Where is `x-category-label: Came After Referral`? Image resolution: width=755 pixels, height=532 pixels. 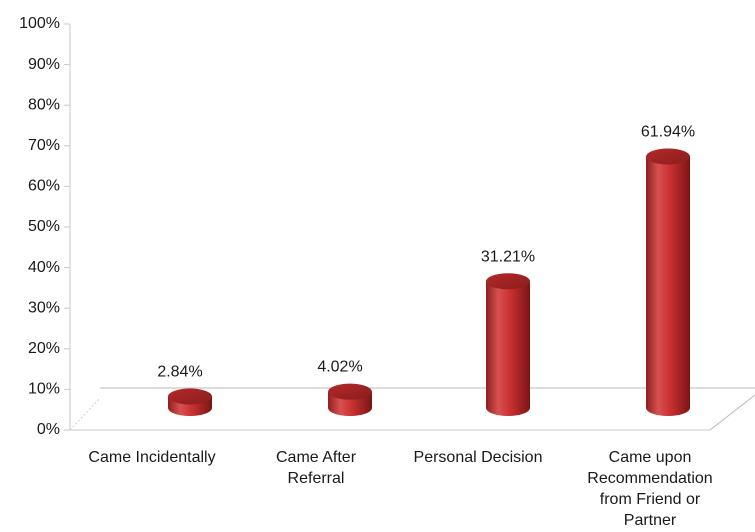
x-category-label: Came After Referral is located at coordinates (316, 468).